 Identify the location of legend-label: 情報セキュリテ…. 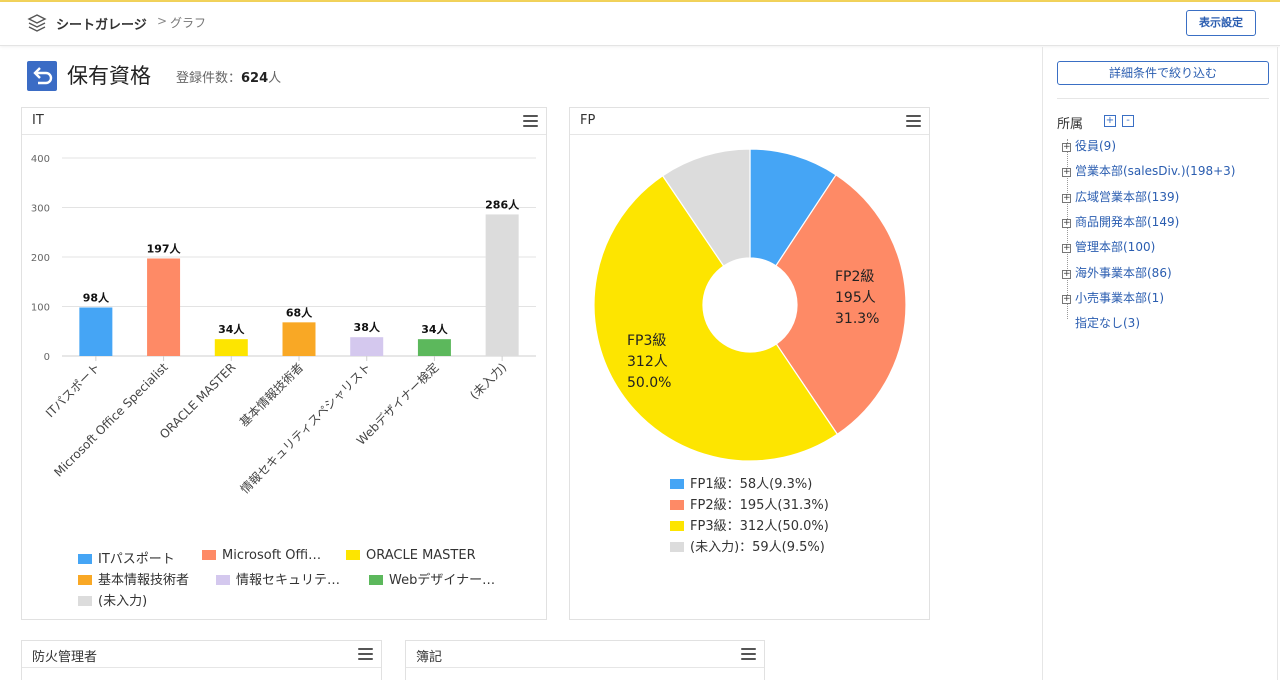
(288, 580).